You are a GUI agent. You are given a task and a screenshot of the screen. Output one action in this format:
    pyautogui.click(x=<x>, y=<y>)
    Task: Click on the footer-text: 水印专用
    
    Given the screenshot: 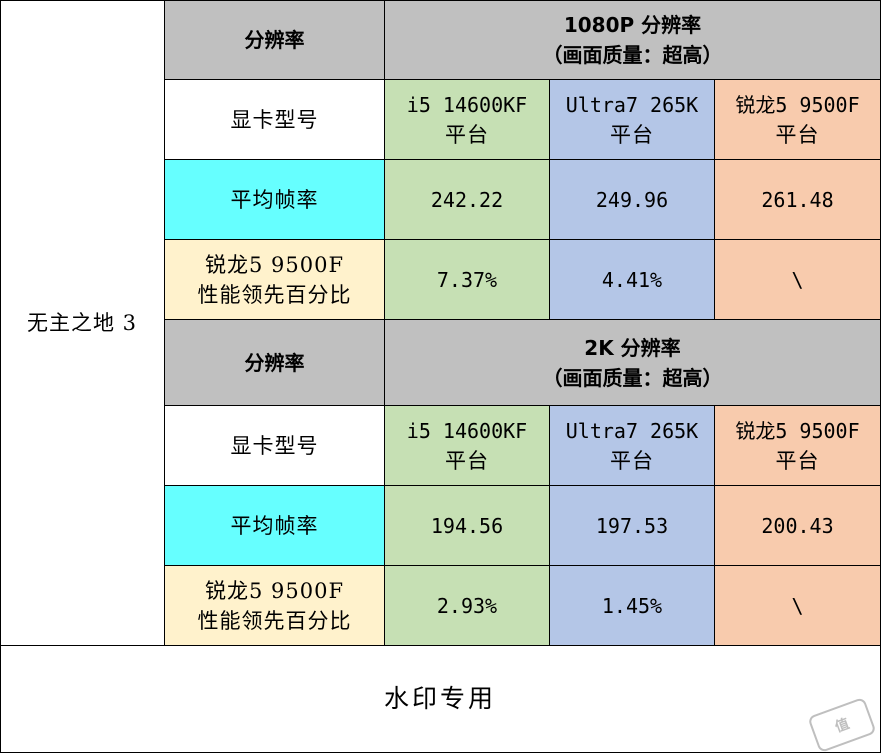 What is the action you would take?
    pyautogui.click(x=439, y=698)
    